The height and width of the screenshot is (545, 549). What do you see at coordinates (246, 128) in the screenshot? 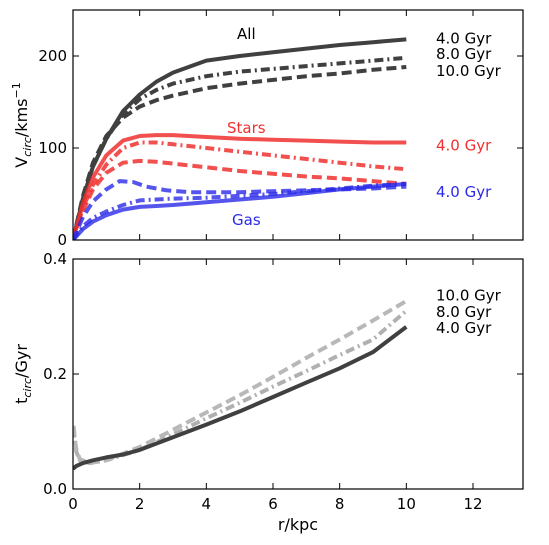
I see `component-label: Stars` at bounding box center [246, 128].